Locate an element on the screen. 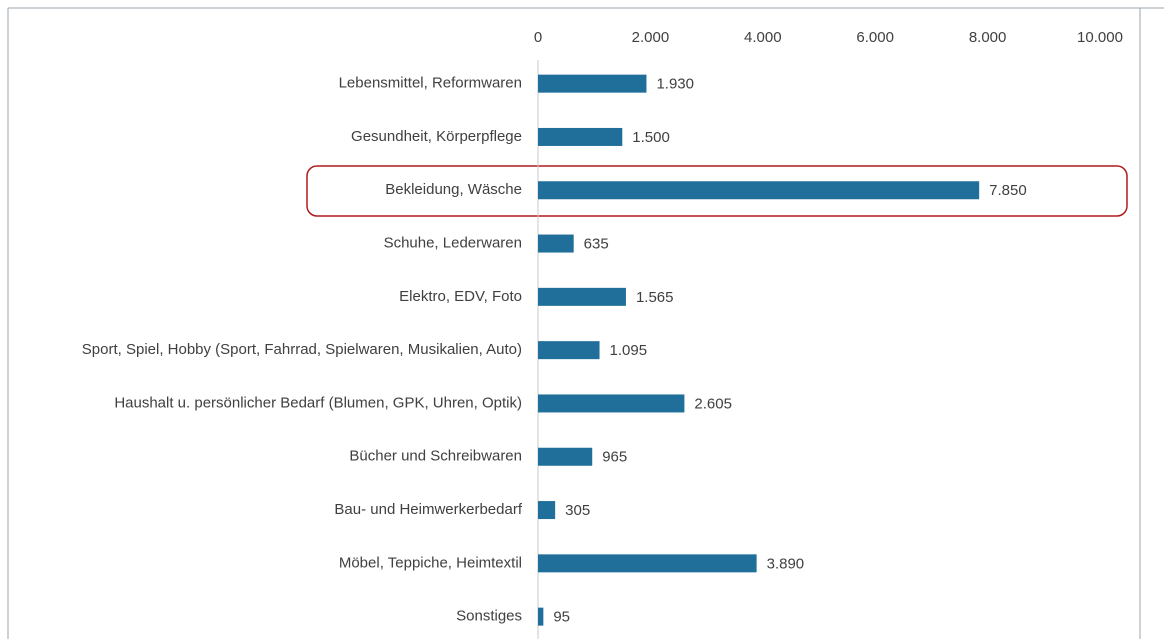 This screenshot has width=1164, height=639. value-label: 965 is located at coordinates (614, 457).